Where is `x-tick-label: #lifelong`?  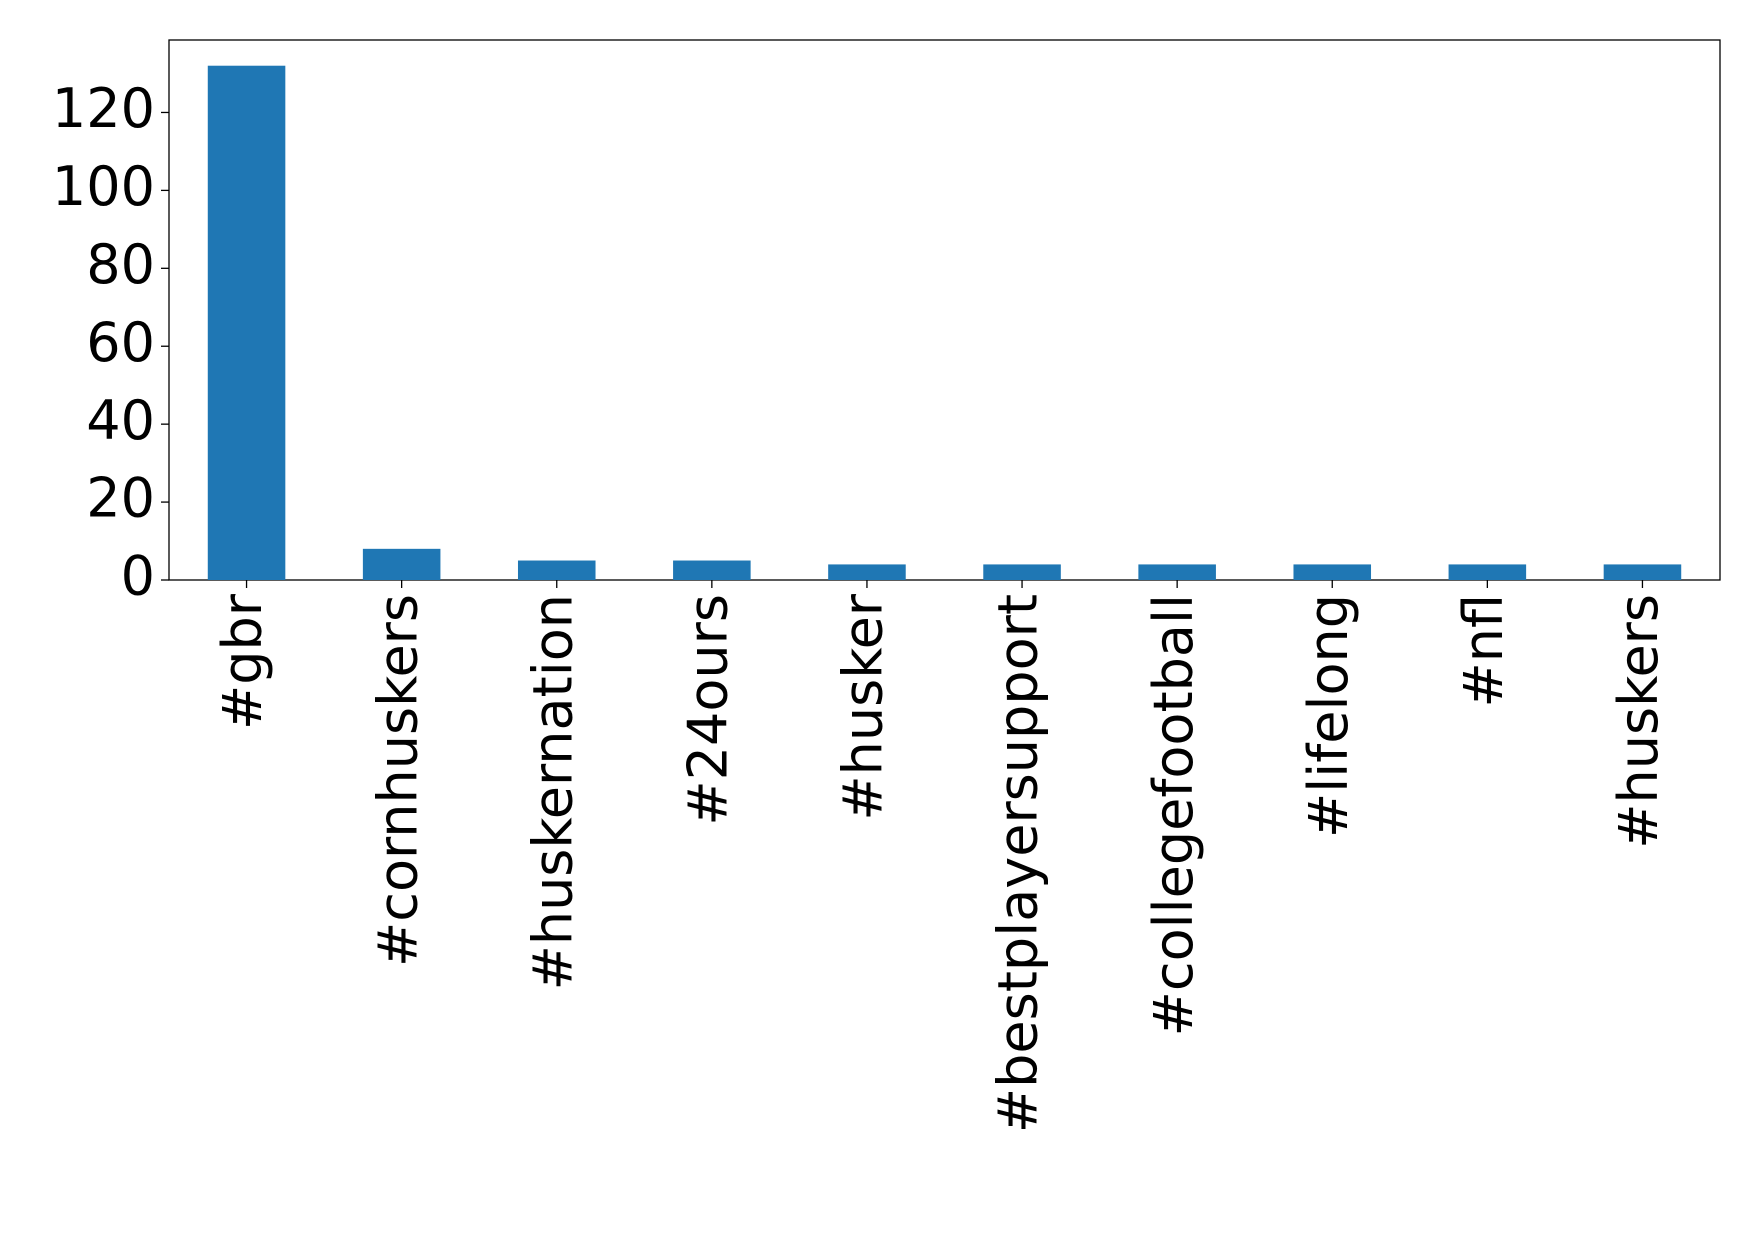
x-tick-label: #lifelong is located at coordinates (1328, 716).